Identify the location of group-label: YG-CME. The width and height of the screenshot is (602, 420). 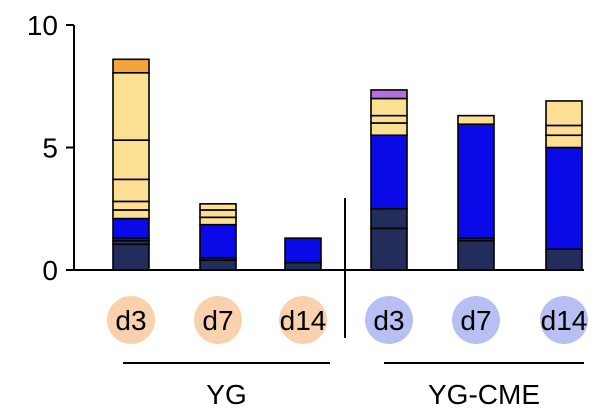
(484, 394).